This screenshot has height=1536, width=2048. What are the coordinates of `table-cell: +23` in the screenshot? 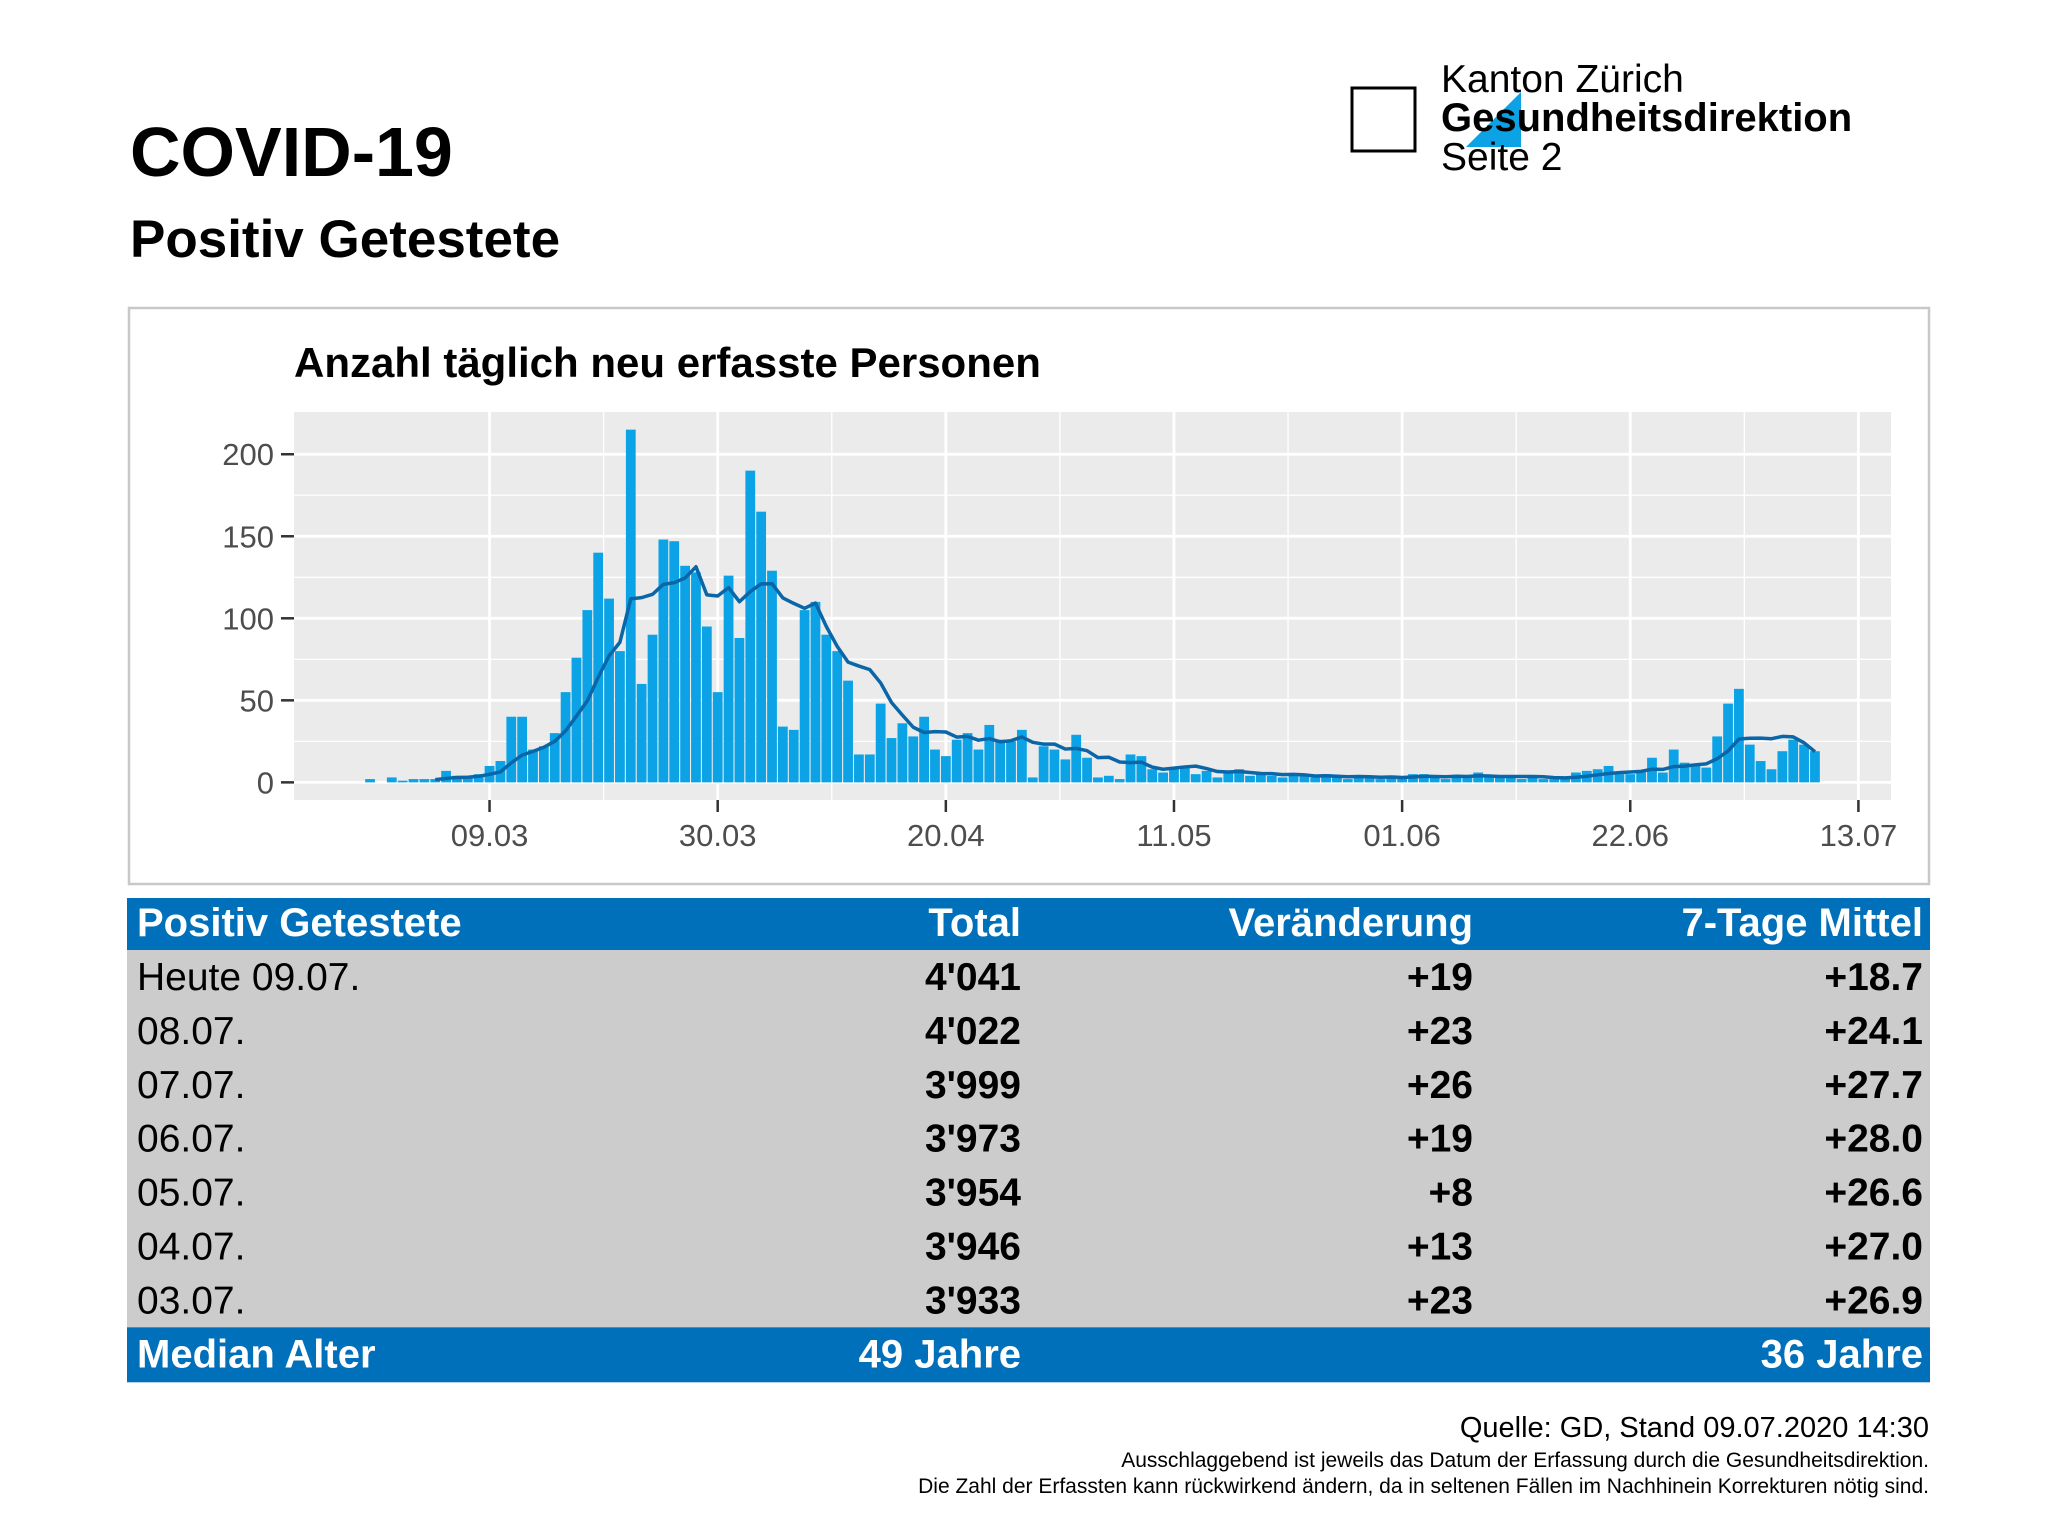 It's located at (1440, 1300).